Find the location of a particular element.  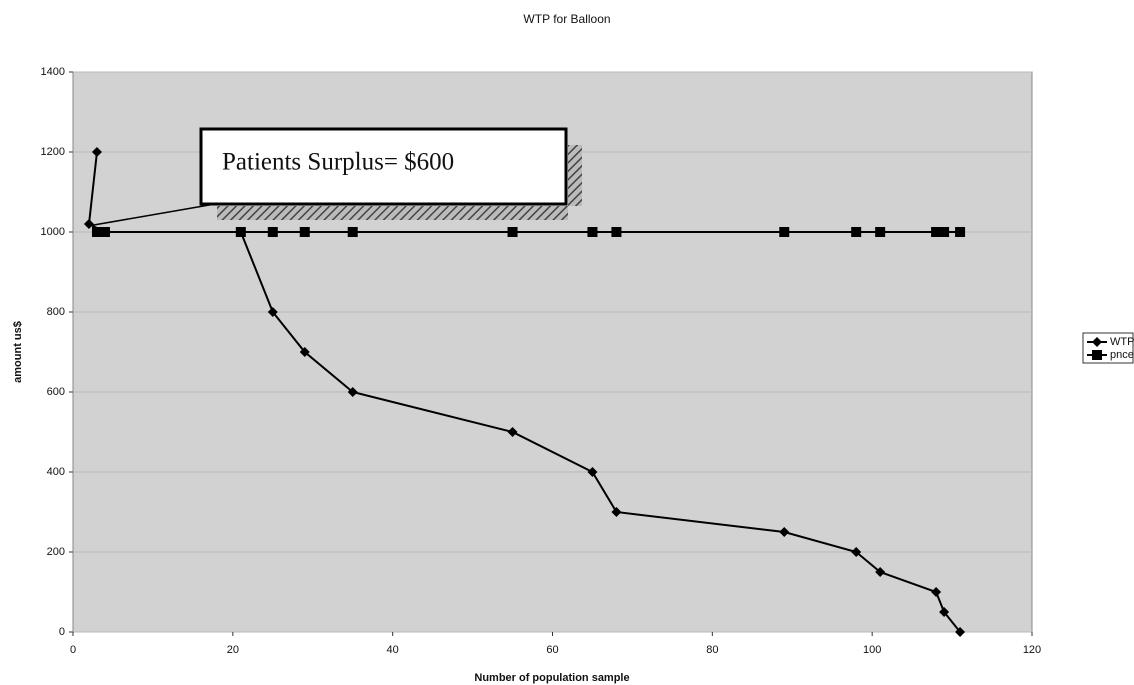

annotation-box is located at coordinates (383, 166).